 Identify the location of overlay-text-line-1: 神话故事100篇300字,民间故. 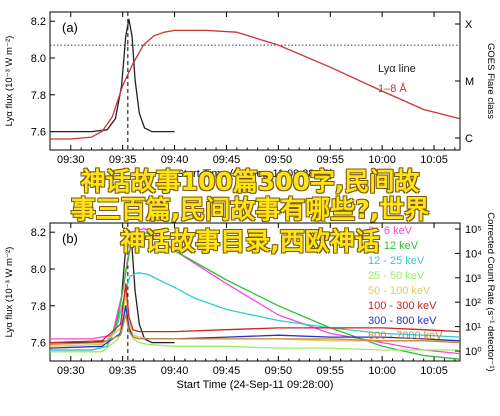
(250, 181).